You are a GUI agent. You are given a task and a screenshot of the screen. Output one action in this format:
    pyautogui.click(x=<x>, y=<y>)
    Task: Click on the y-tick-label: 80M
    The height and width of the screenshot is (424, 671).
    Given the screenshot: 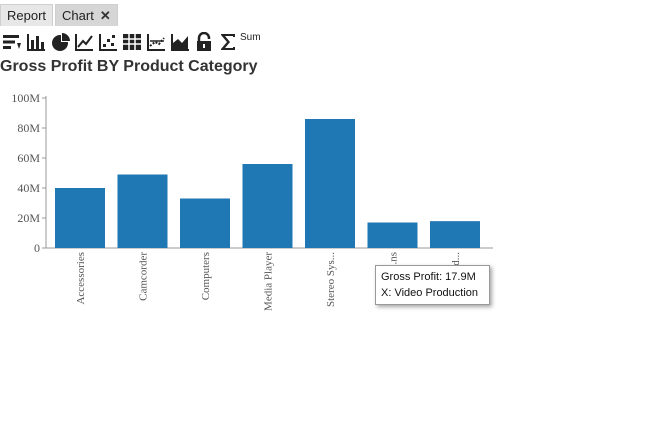 What is the action you would take?
    pyautogui.click(x=28, y=128)
    